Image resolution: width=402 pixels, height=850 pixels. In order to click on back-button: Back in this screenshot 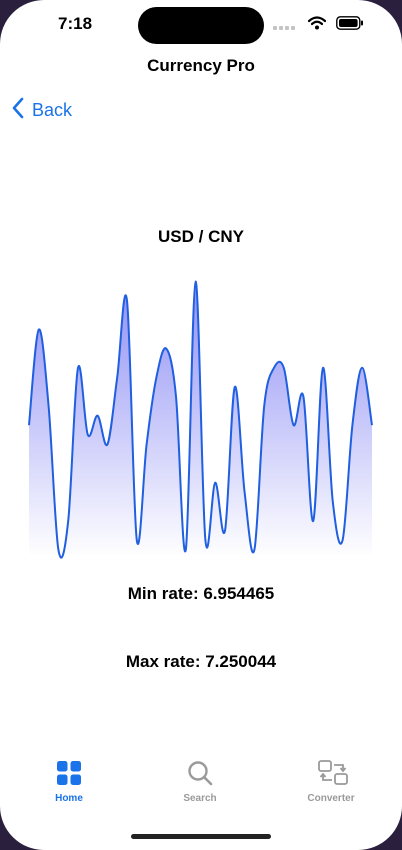, I will do `click(42, 110)`.